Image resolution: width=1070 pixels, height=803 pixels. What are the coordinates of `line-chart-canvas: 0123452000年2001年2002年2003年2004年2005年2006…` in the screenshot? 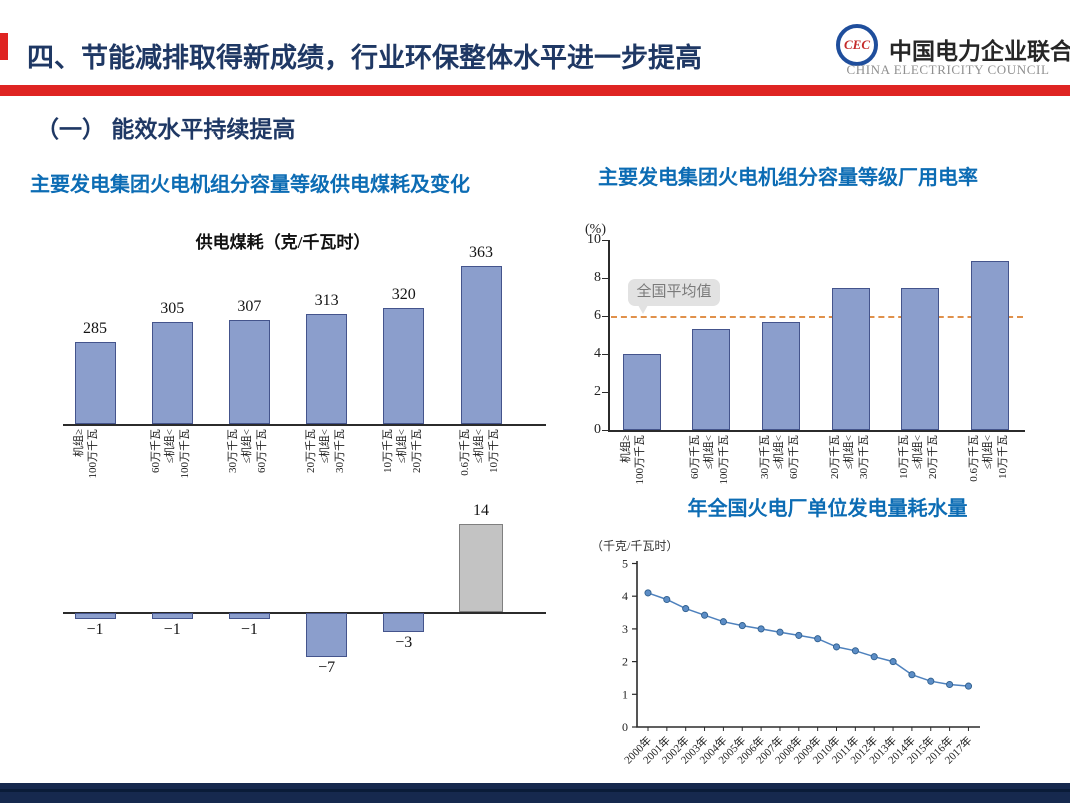 It's located at (800, 661).